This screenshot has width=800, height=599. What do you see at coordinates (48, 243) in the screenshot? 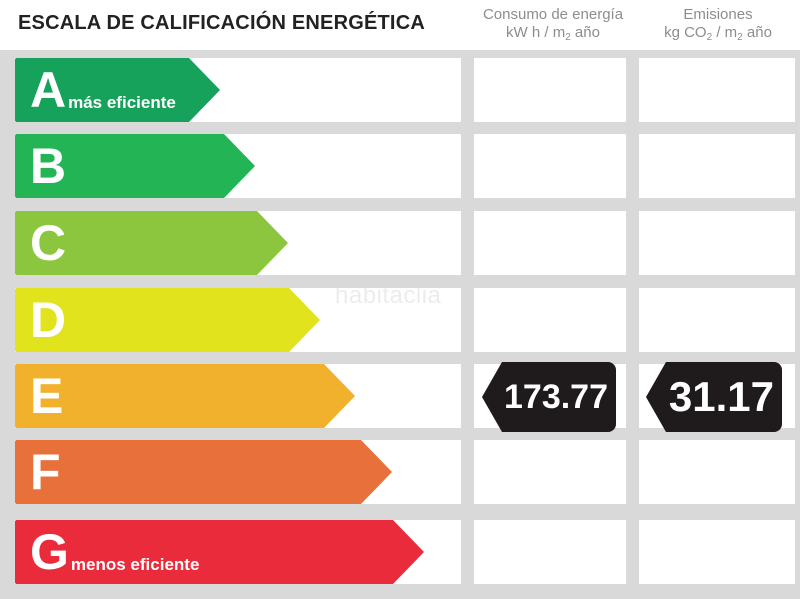
I see `rating-letter-c: C` at bounding box center [48, 243].